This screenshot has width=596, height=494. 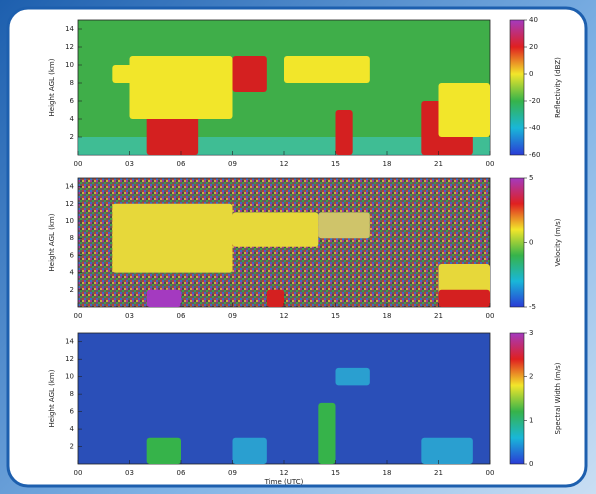 What do you see at coordinates (532, 307) in the screenshot?
I see `colorbar-tick-label: -5` at bounding box center [532, 307].